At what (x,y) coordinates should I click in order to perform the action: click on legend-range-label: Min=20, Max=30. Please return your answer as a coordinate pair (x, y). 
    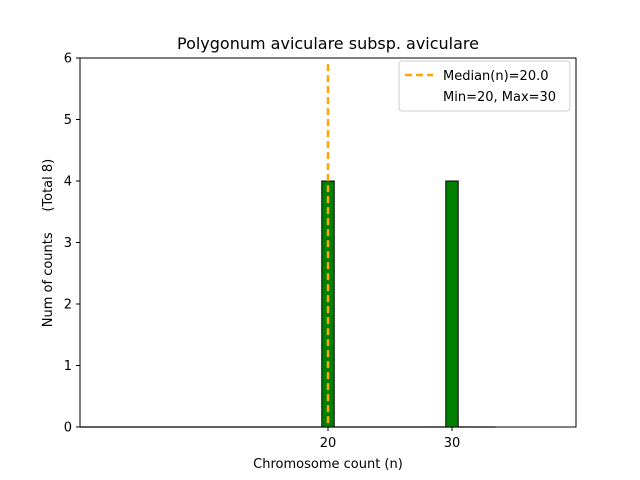
    Looking at the image, I should click on (499, 97).